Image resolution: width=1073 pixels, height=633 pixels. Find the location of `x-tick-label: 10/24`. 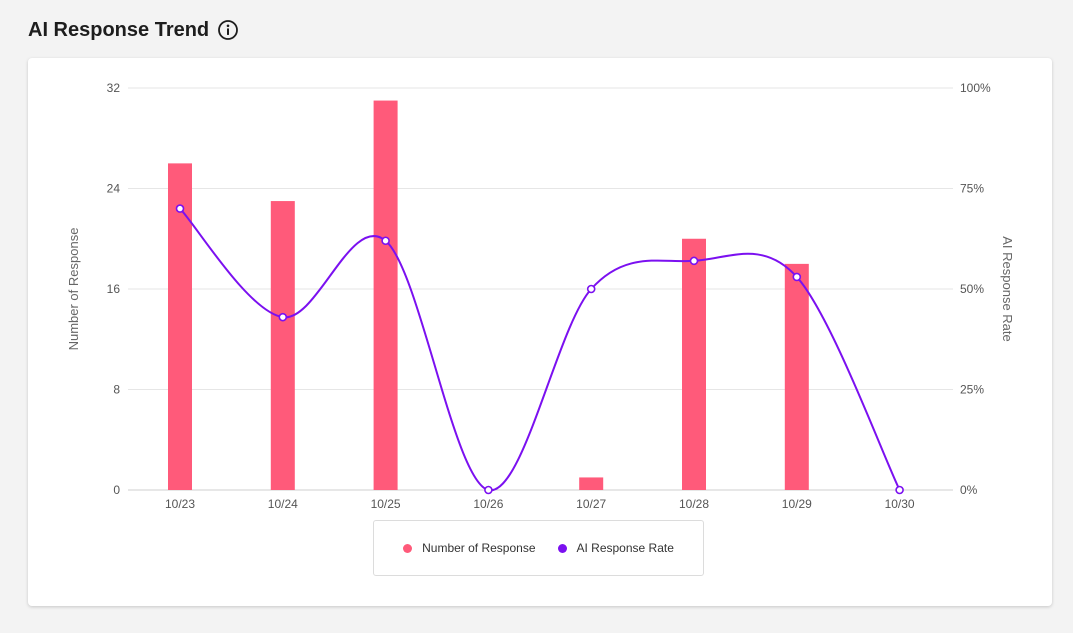

x-tick-label: 10/24 is located at coordinates (283, 504).